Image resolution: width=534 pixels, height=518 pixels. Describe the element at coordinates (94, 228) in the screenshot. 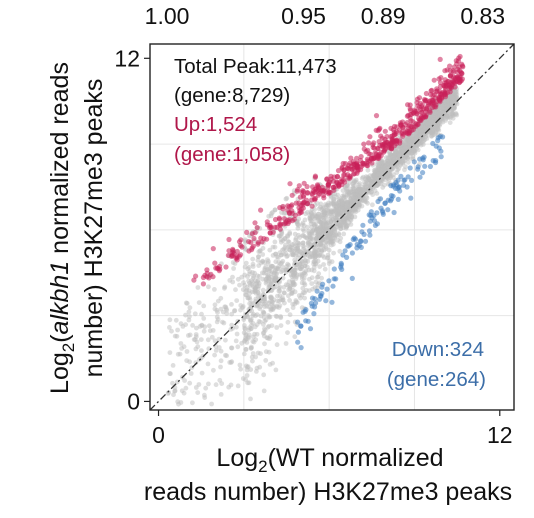

I see `y-axis-title-line2: number) H3K27me3 peaks` at that location.